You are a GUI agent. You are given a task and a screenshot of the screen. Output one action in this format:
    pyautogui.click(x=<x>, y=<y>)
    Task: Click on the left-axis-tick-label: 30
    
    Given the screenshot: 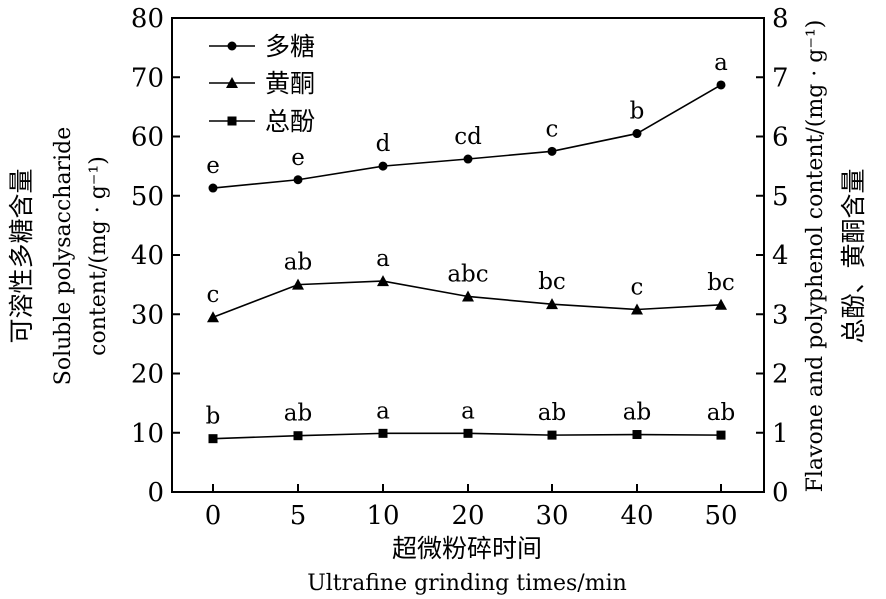 What is the action you would take?
    pyautogui.click(x=147, y=315)
    